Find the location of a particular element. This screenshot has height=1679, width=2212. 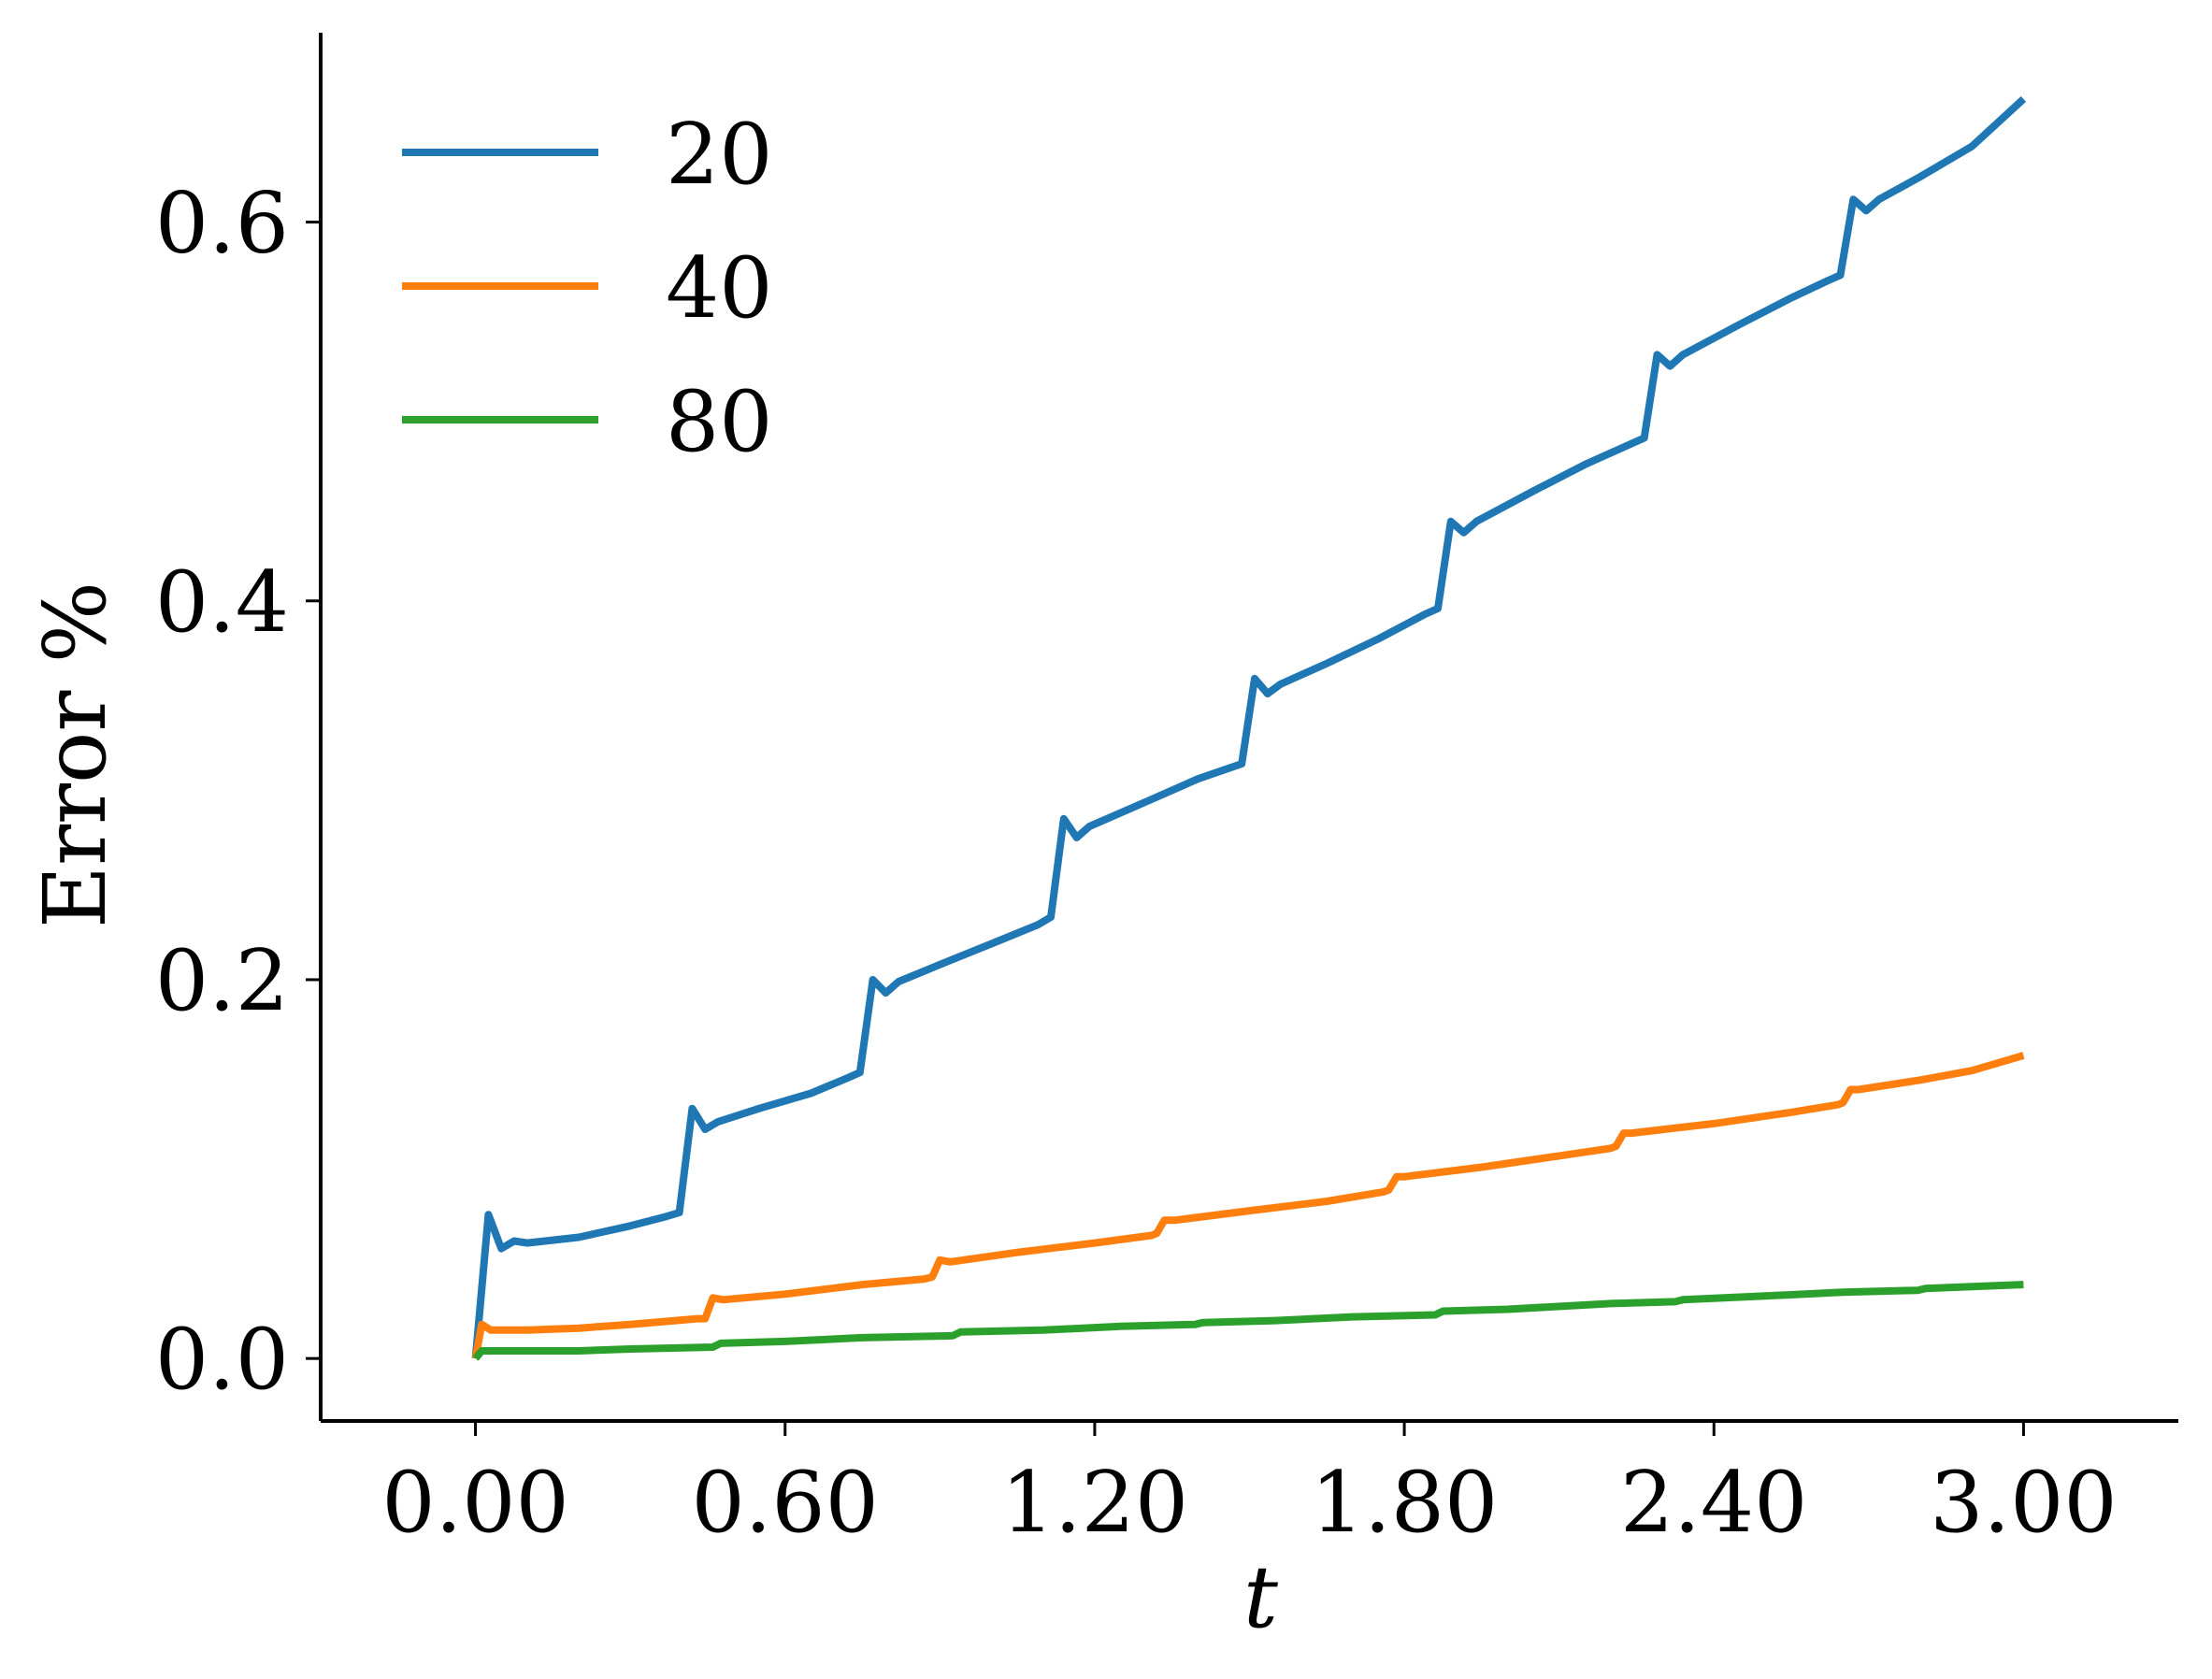

legend-label-80: 80 is located at coordinates (719, 422).